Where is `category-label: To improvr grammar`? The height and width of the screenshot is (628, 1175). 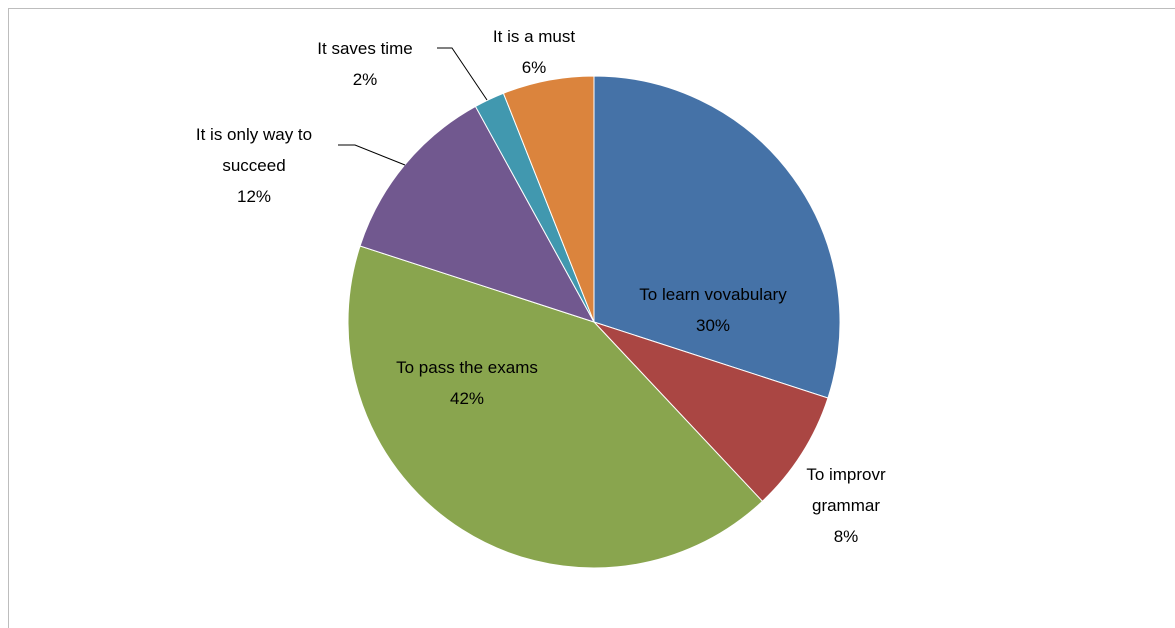
category-label: To improvr grammar is located at coordinates (846, 490).